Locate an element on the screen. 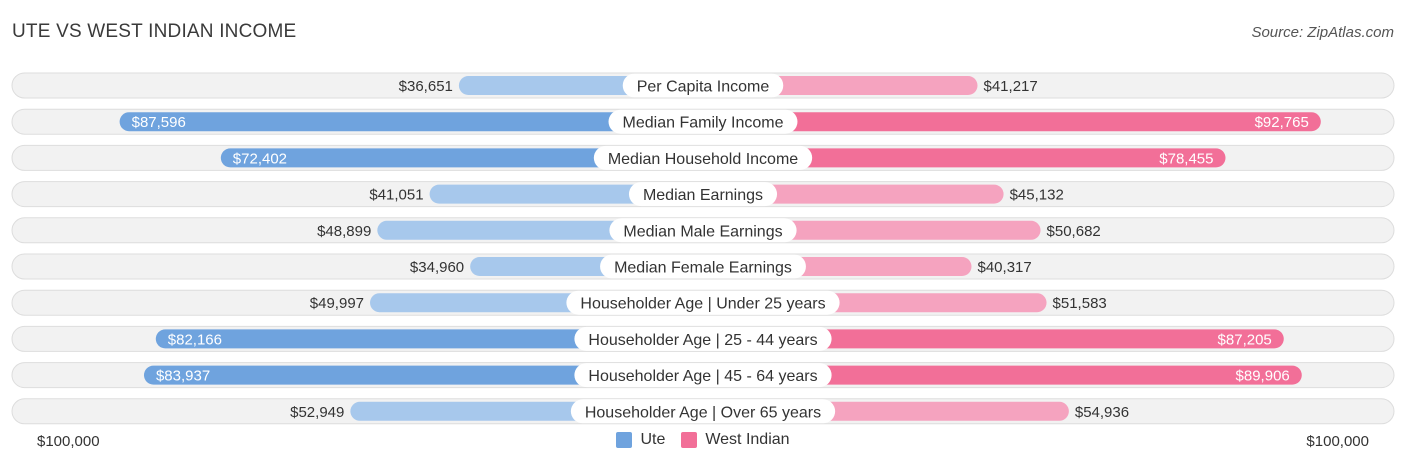  legend-swatch-west-indian is located at coordinates (689, 440).